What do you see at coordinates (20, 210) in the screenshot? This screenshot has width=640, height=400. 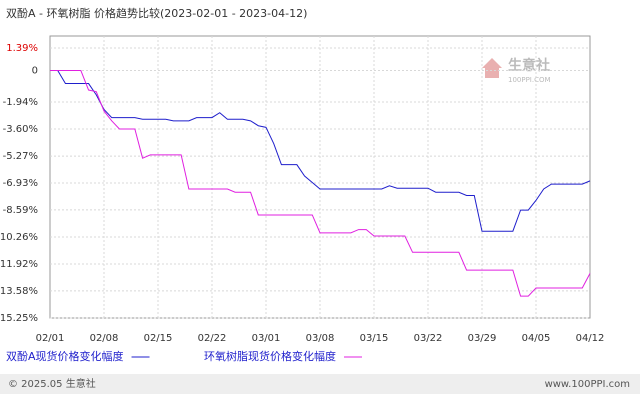 I see `y-tick-label: -8.59%` at bounding box center [20, 210].